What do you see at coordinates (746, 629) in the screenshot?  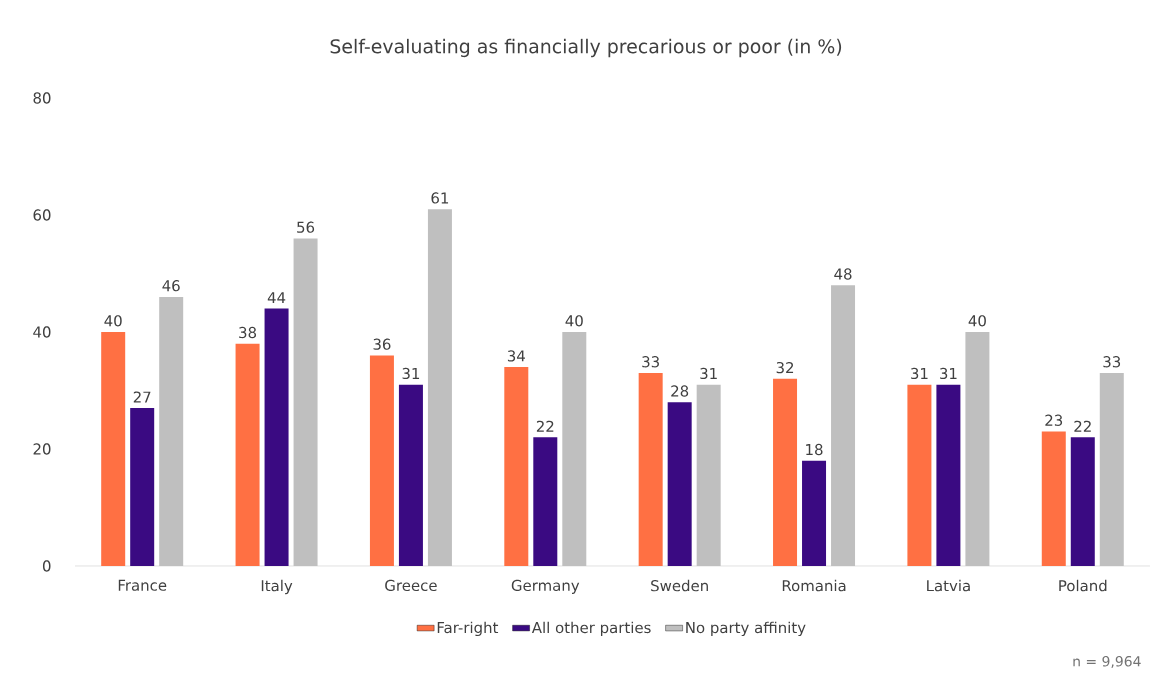 I see `legend-label: No party affinity` at bounding box center [746, 629].